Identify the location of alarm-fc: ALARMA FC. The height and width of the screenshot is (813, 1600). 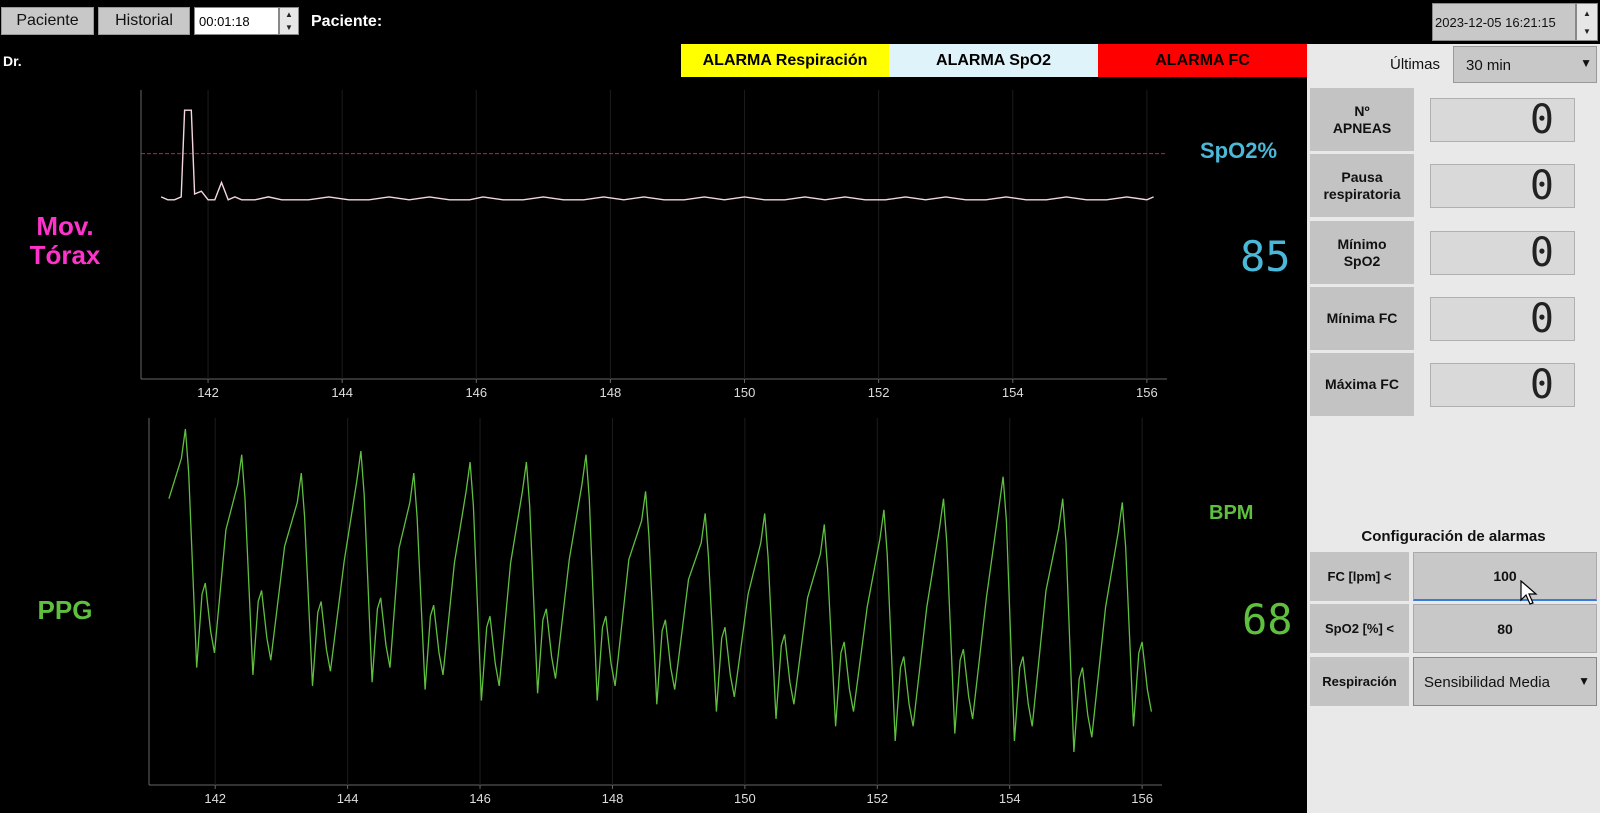
(1202, 60).